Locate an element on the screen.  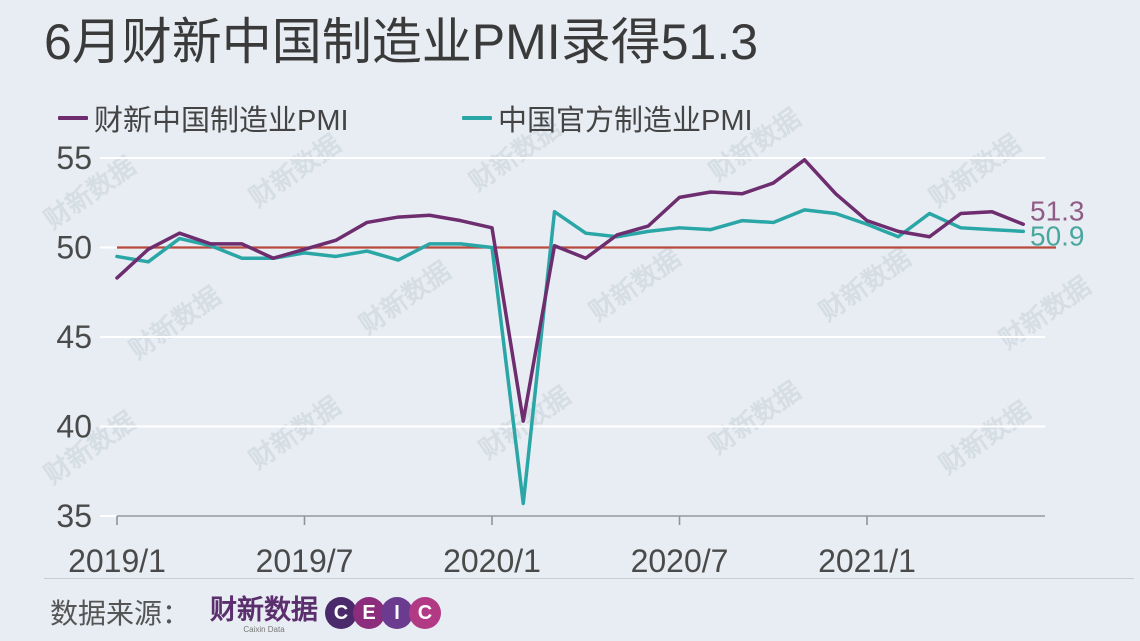
legend-item-caixin-pmi: 财新中国制造业PMI is located at coordinates (203, 119).